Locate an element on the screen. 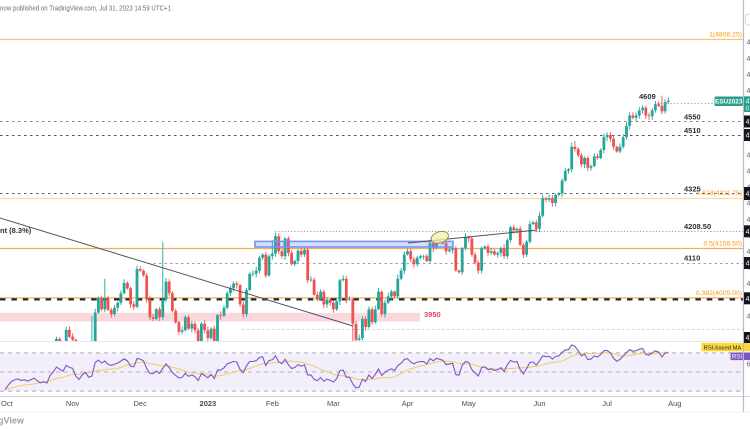  svg-text: 4510 is located at coordinates (692, 130).